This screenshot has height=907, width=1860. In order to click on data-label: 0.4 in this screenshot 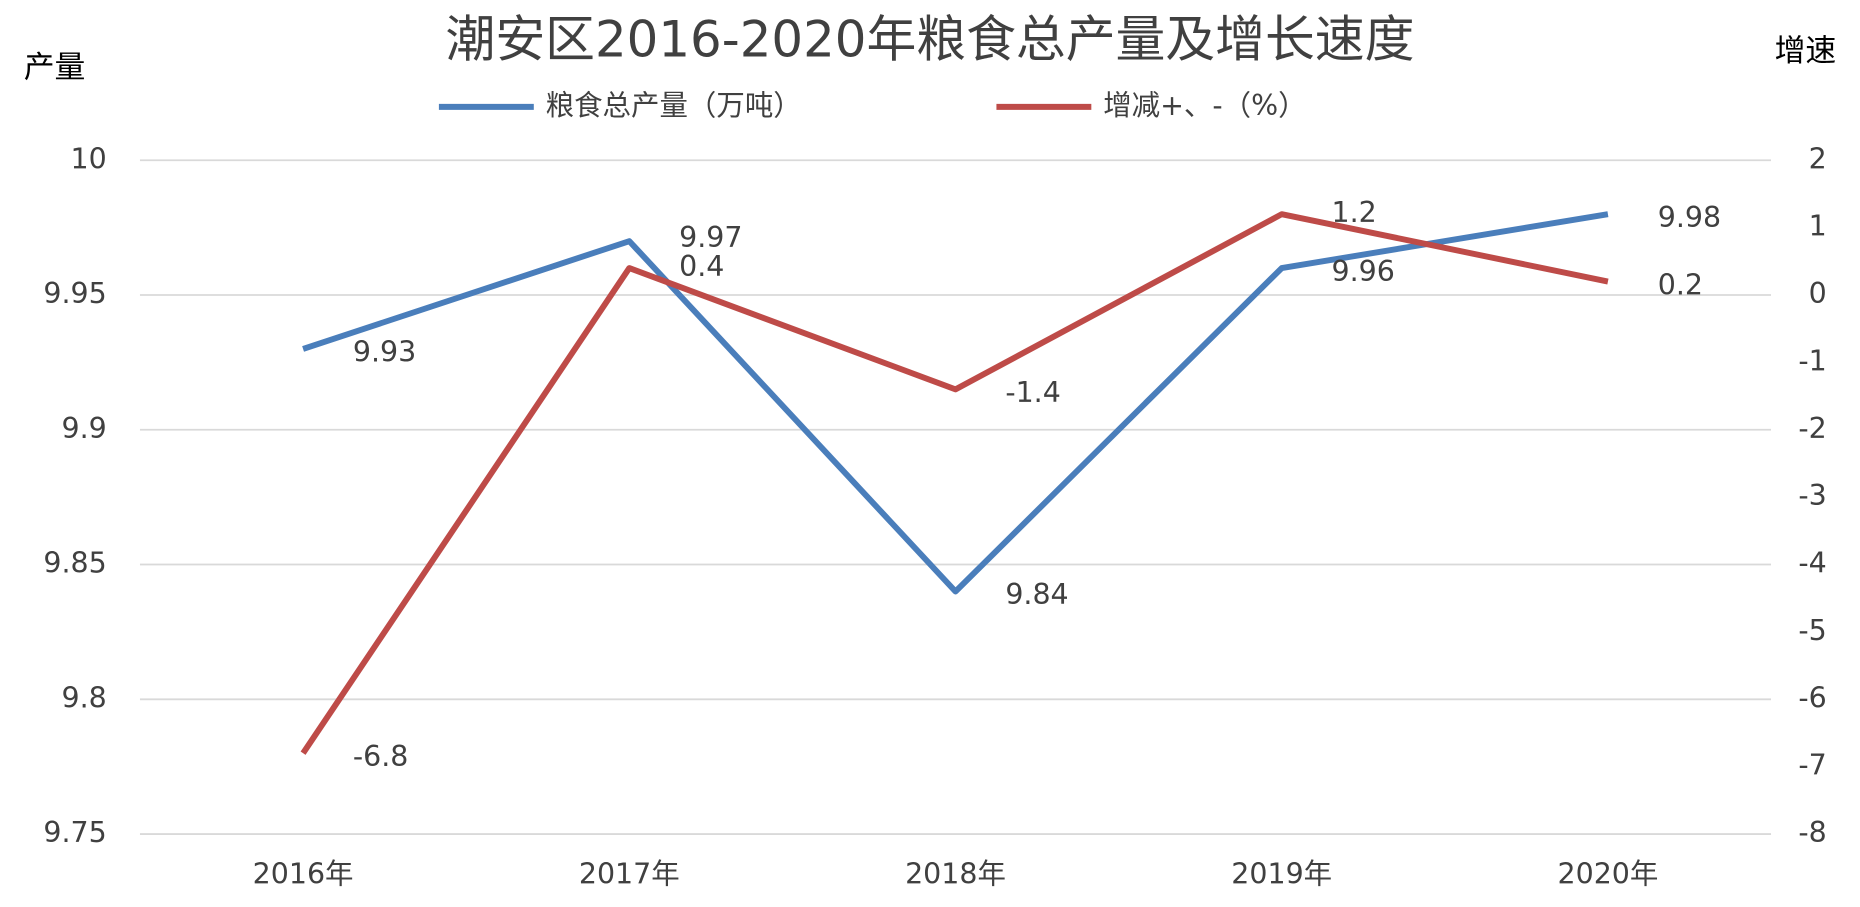, I will do `click(701, 266)`.